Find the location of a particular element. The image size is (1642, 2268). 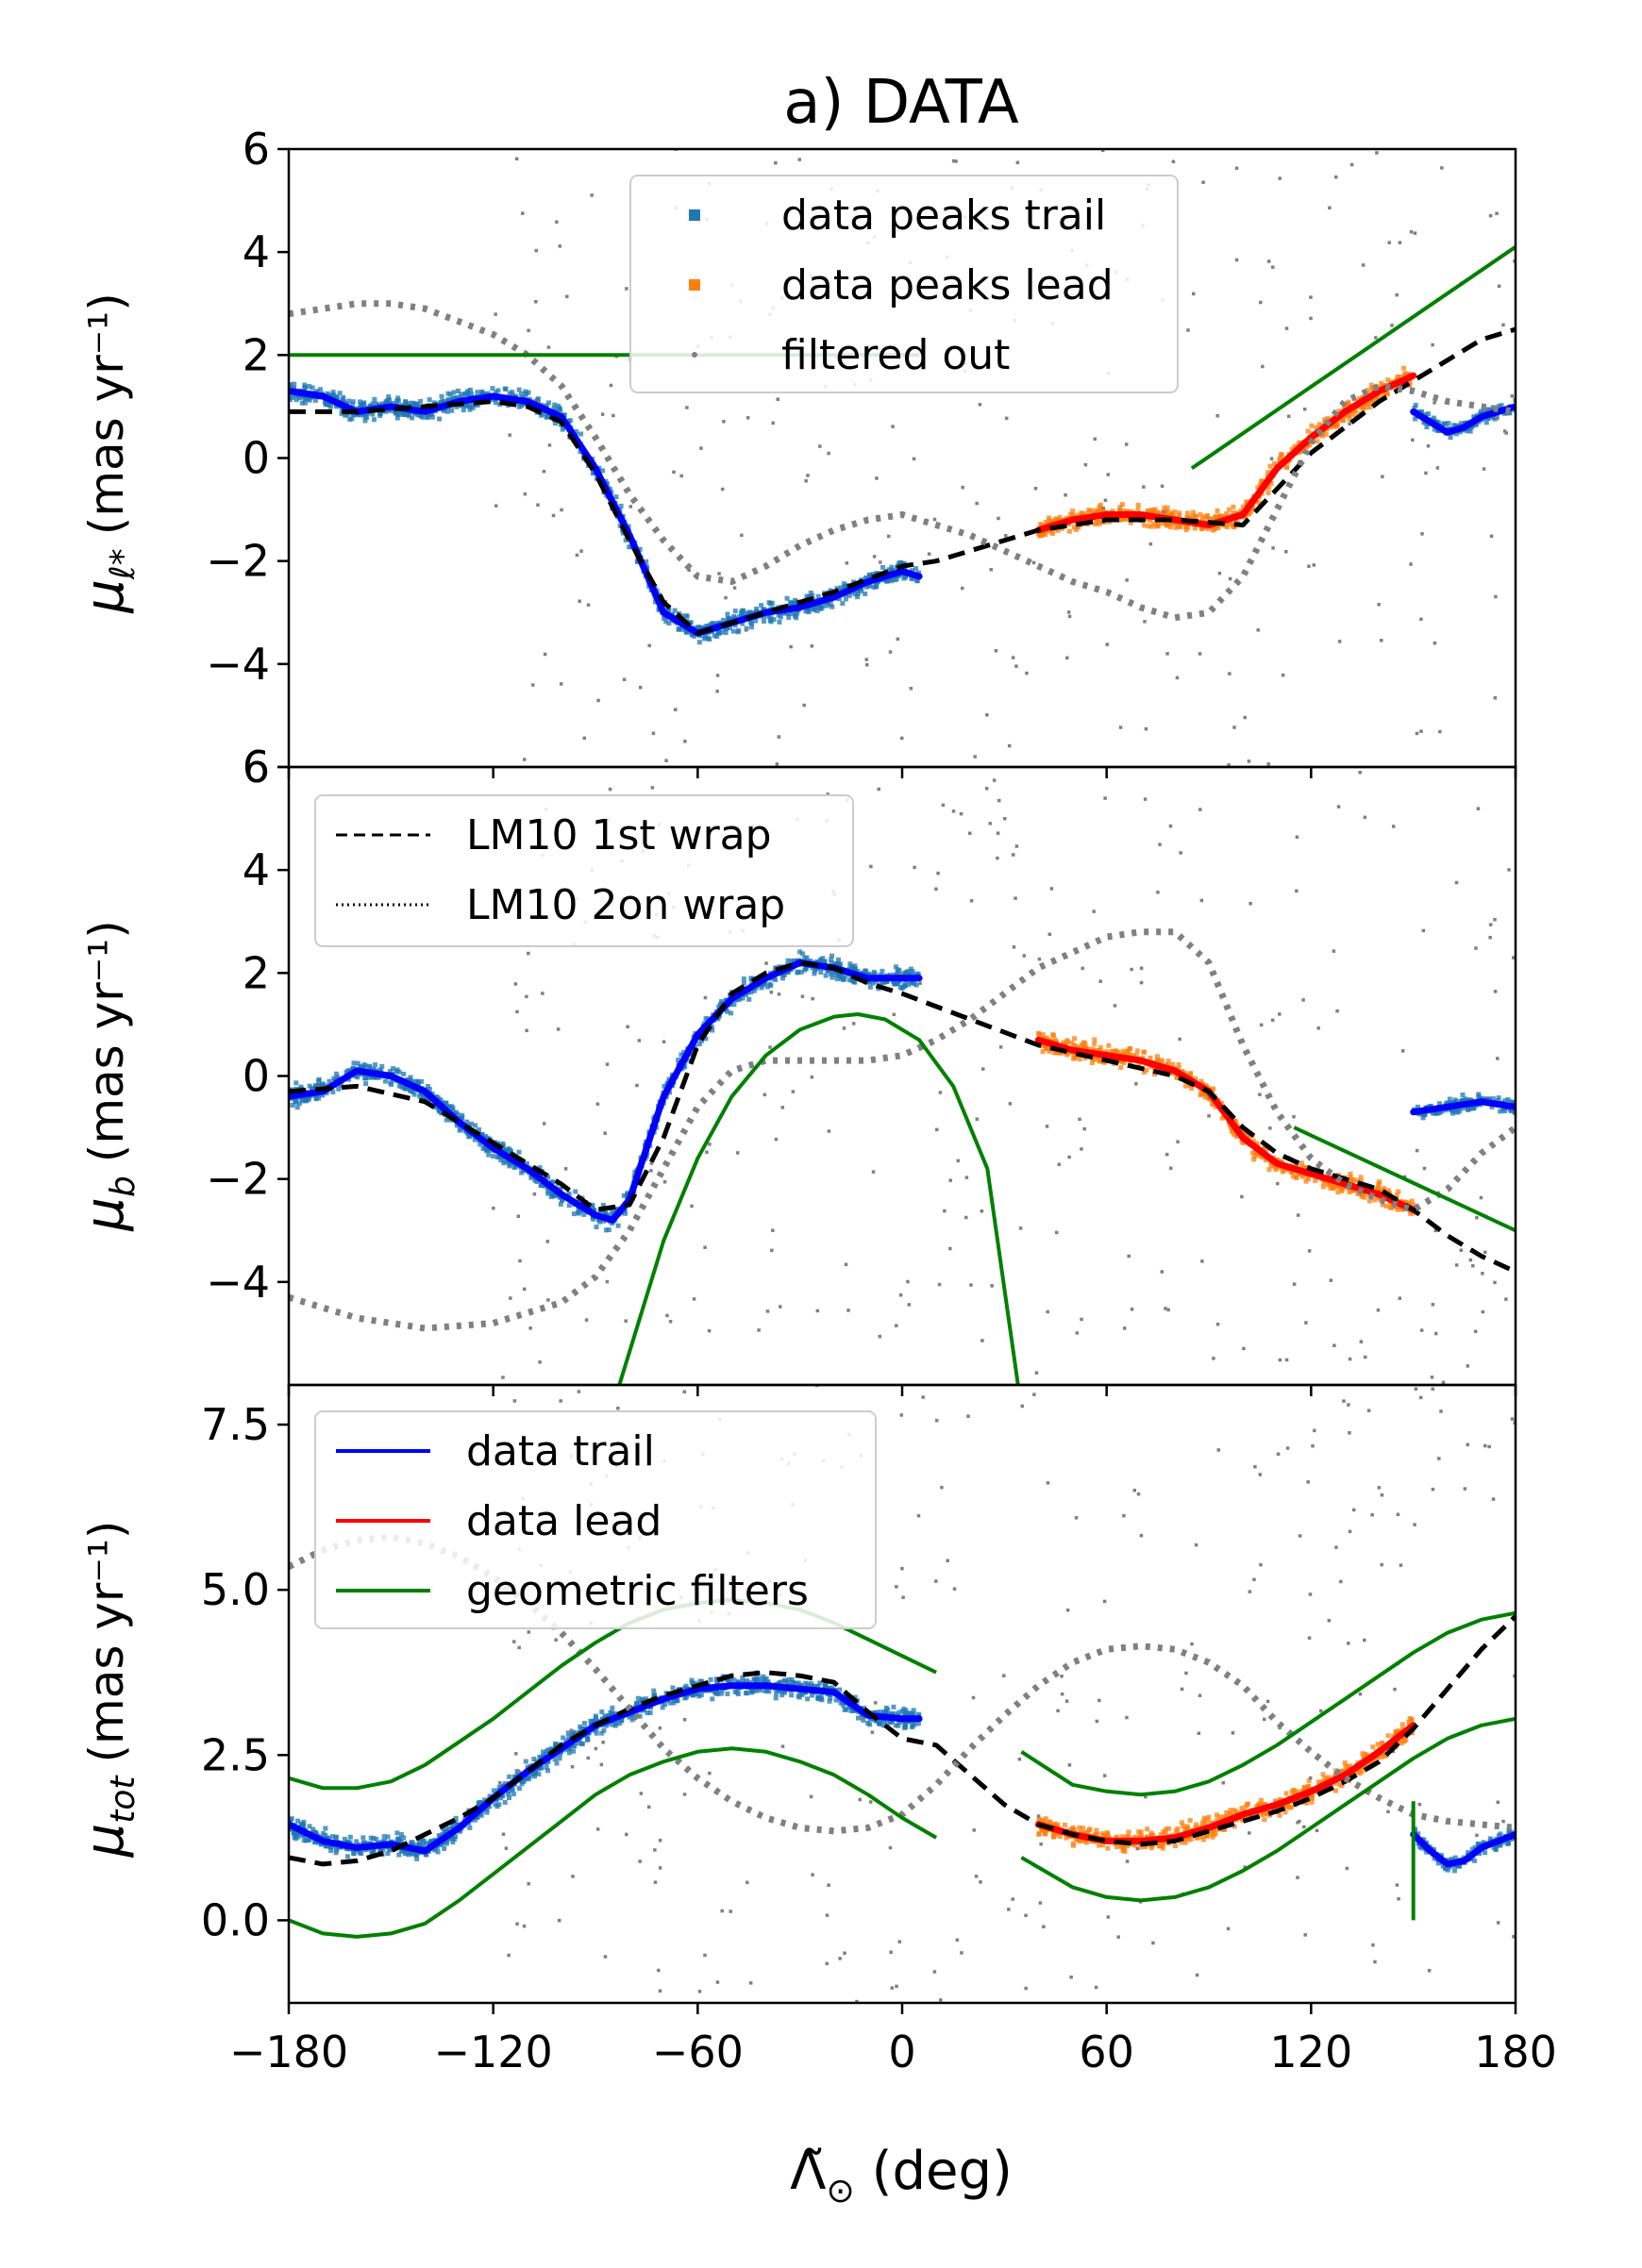

legend-handle is located at coordinates (694, 215).